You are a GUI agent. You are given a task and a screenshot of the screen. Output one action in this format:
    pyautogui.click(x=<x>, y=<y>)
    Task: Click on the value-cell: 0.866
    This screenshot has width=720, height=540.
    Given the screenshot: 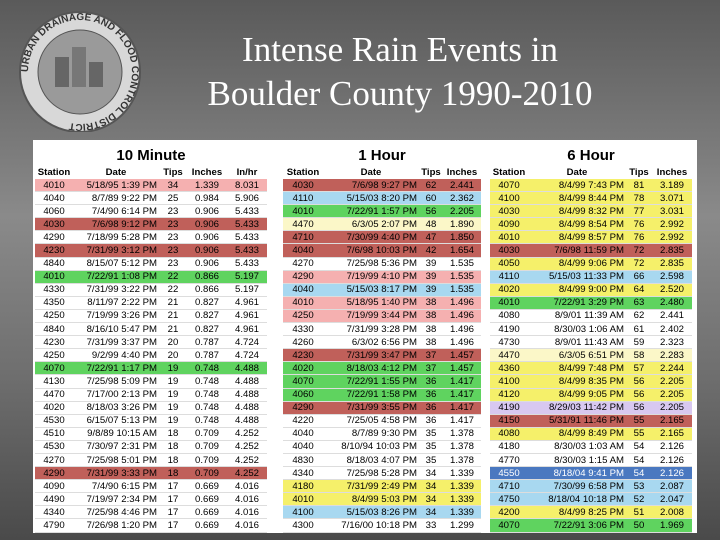 What is the action you would take?
    pyautogui.click(x=207, y=277)
    